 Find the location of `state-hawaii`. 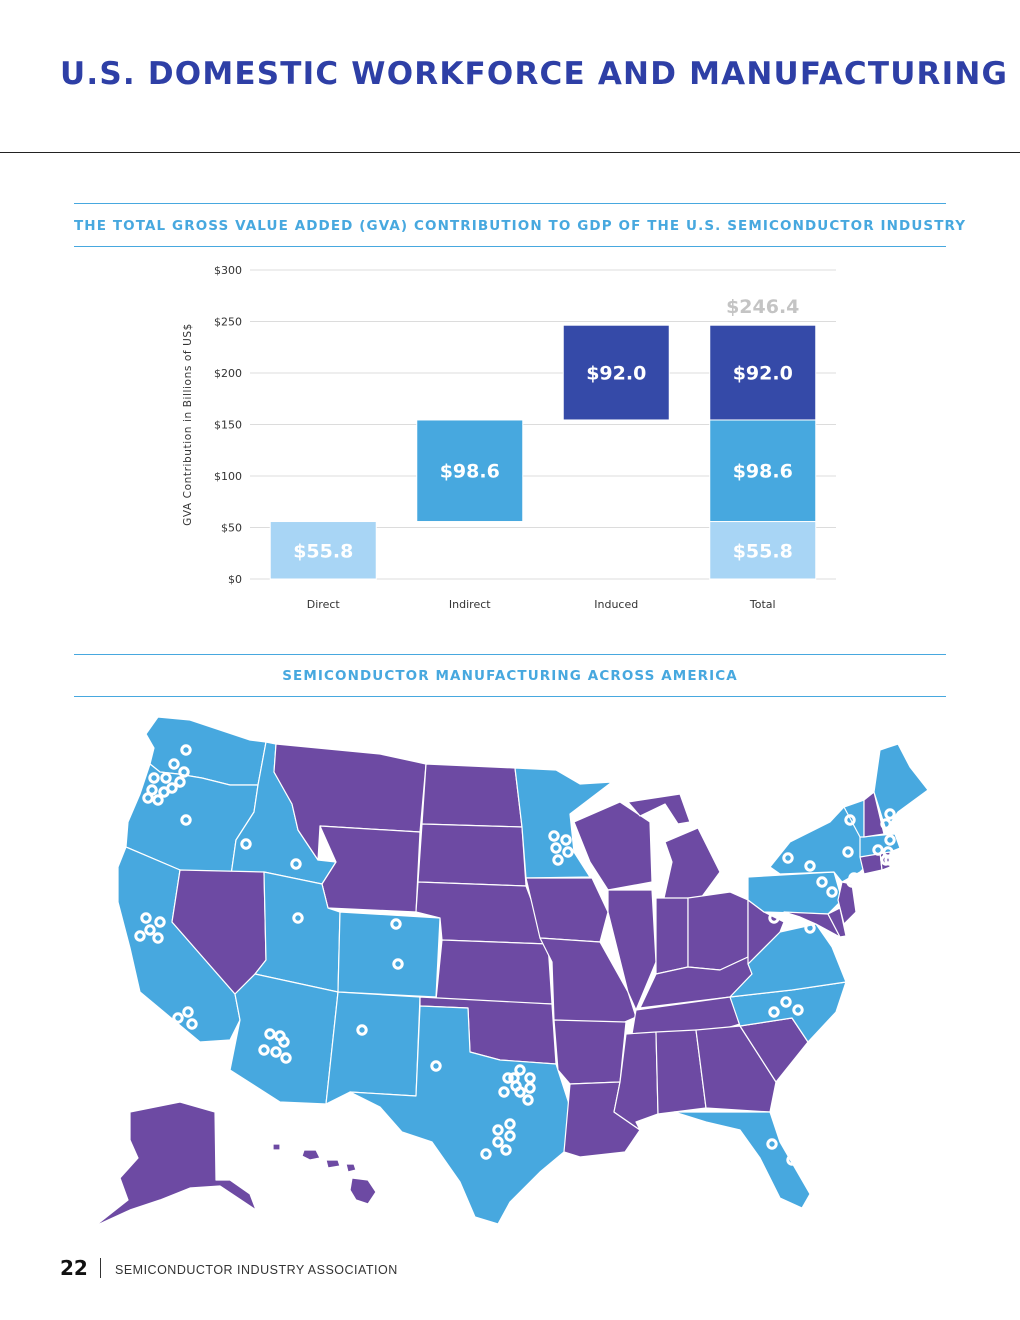

state-hawaii is located at coordinates (324, 1174).